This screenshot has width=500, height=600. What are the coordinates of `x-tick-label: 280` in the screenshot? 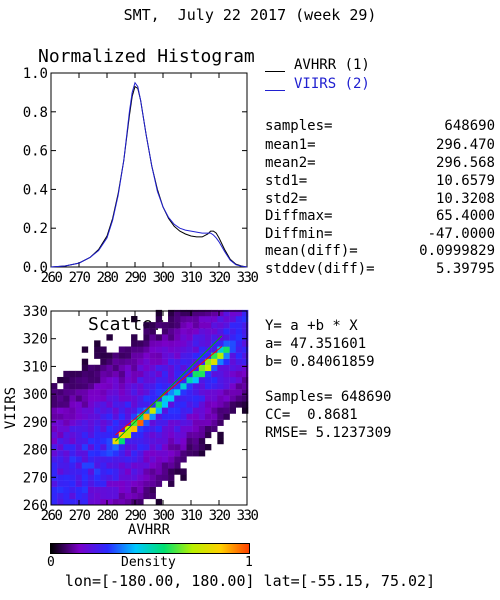 It's located at (108, 516).